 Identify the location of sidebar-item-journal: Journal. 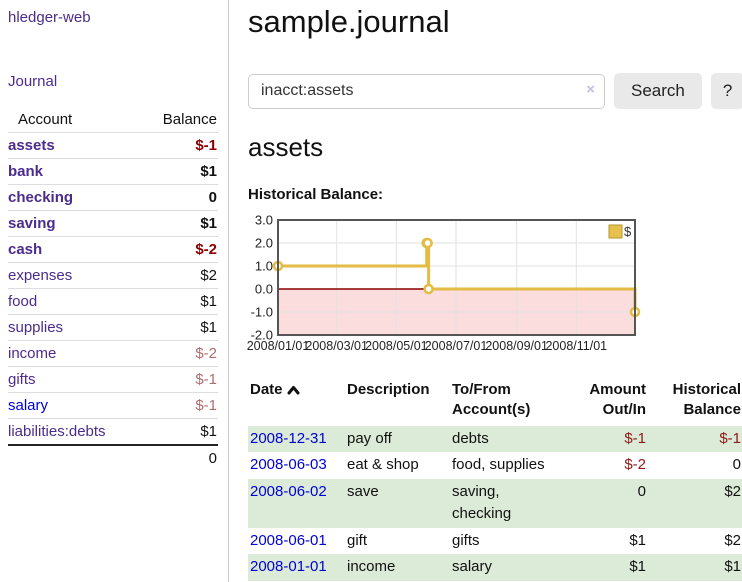
(33, 81).